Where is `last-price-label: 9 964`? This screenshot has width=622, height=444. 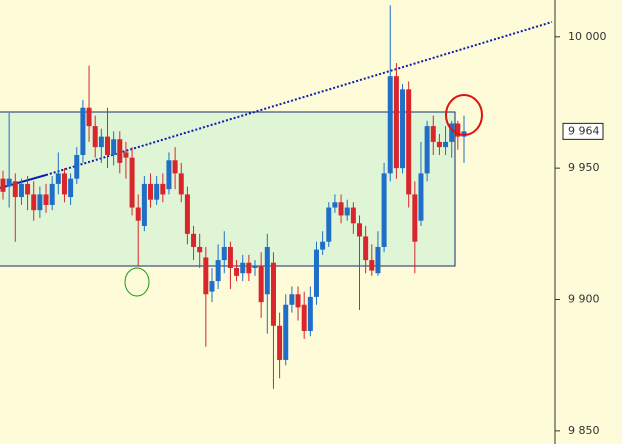 last-price-label: 9 964 is located at coordinates (584, 130).